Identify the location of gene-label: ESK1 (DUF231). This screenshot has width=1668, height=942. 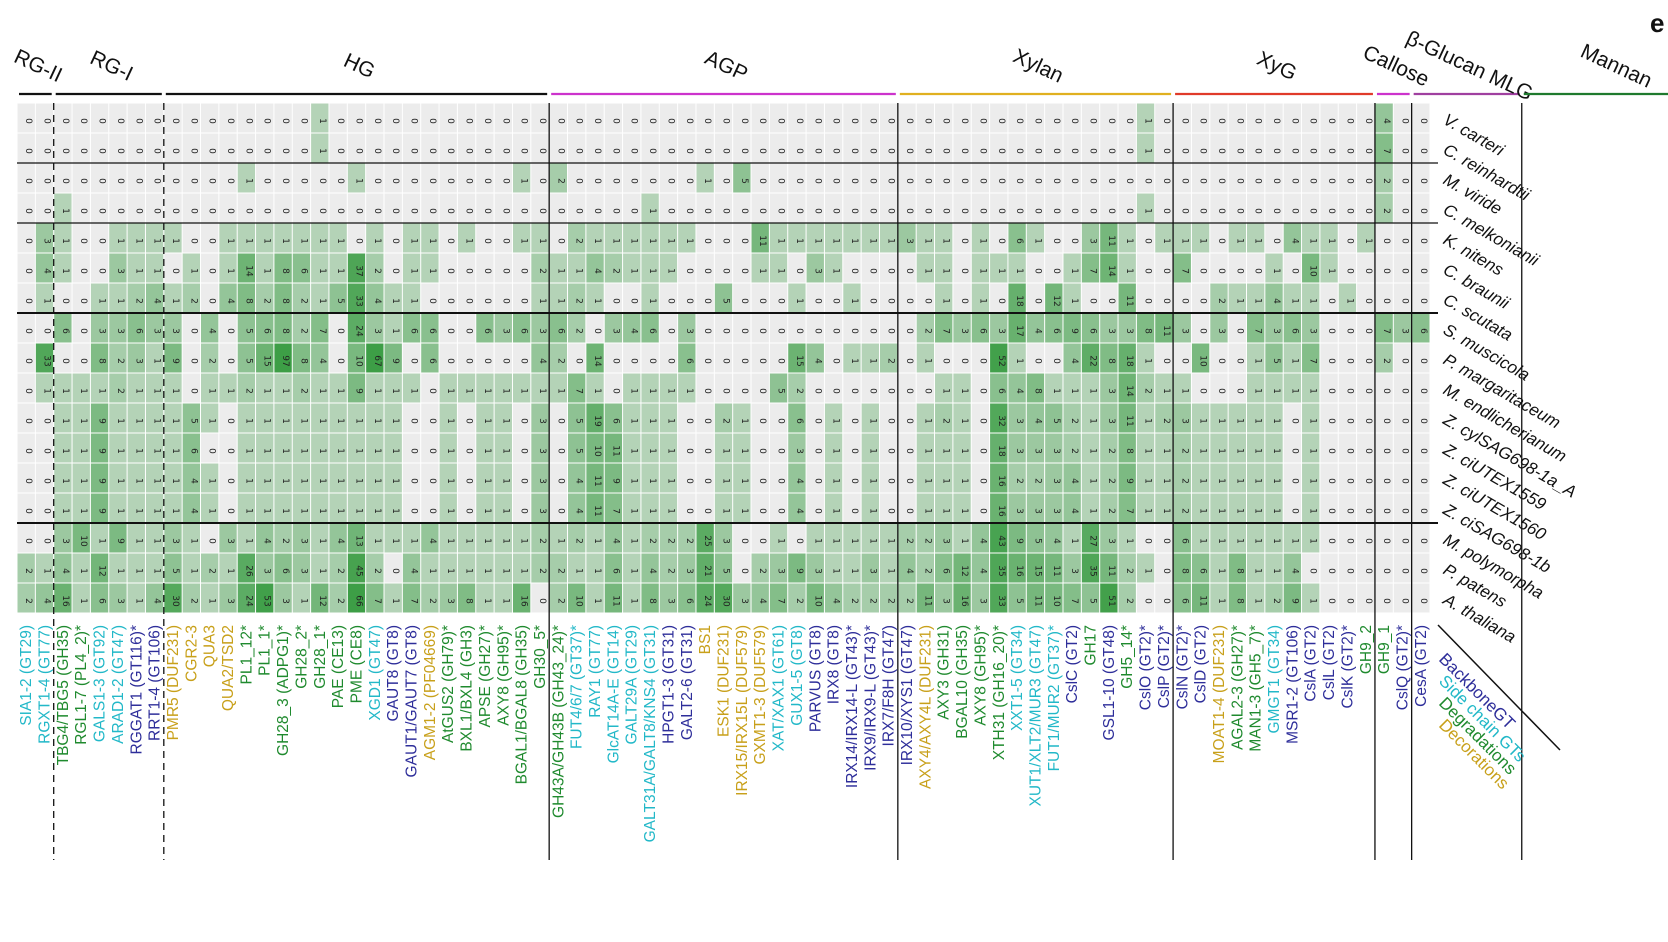
(724, 681).